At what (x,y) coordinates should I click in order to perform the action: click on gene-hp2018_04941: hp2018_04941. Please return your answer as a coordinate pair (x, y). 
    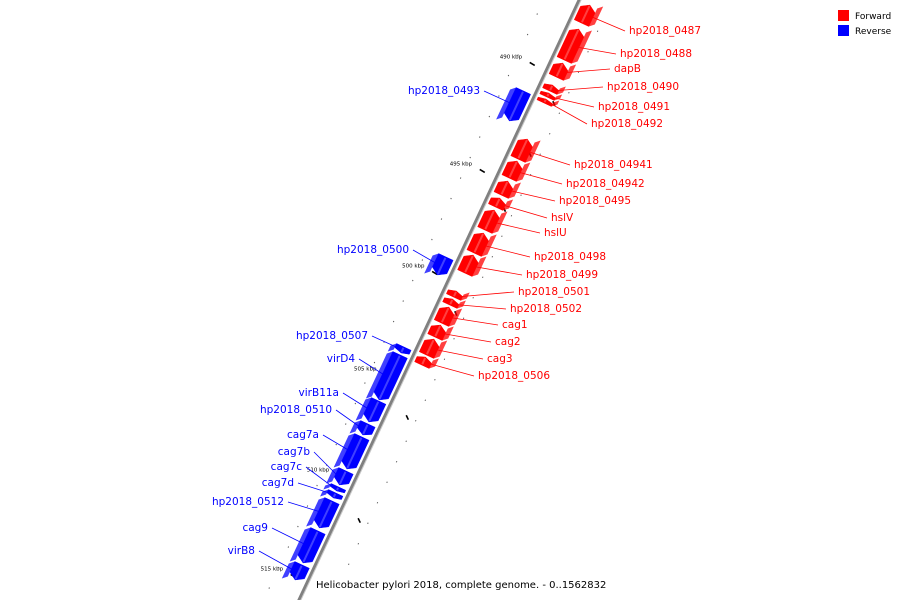
    Looking at the image, I should click on (581, 154).